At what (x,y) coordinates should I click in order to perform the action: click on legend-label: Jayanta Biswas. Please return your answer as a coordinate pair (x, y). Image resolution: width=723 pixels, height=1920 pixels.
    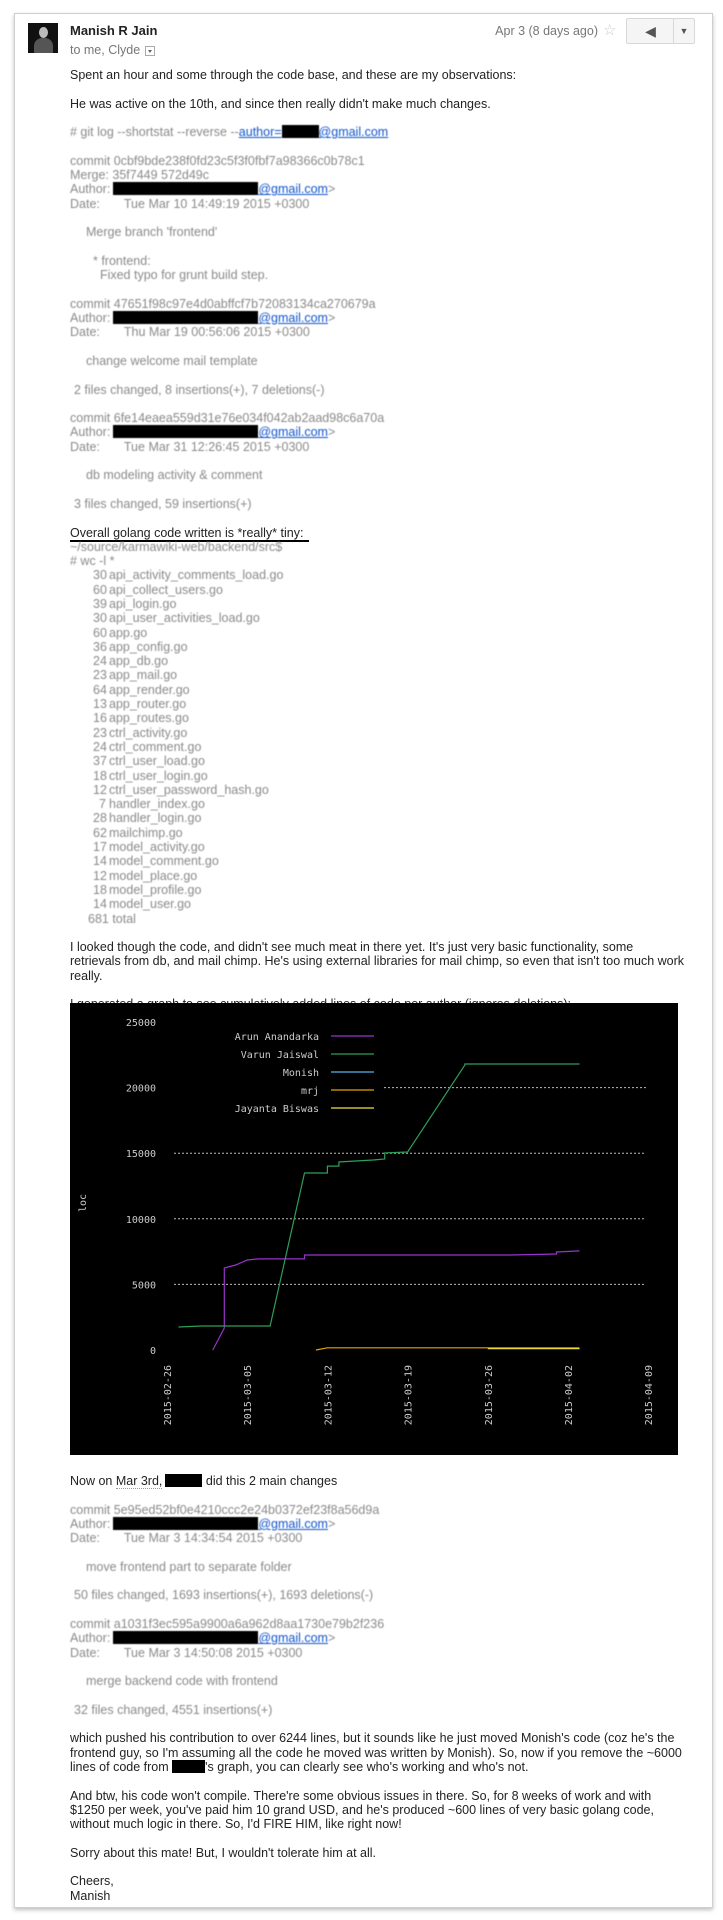
    Looking at the image, I should click on (277, 1109).